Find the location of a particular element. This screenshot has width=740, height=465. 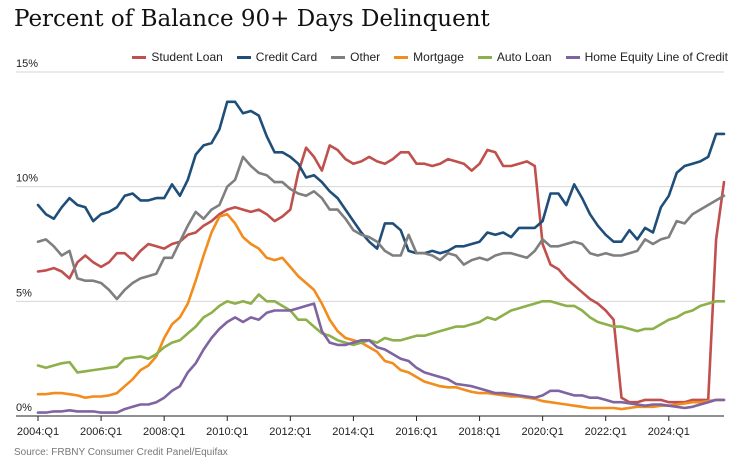

x-tick-label: 2014:Q1 is located at coordinates (353, 432).